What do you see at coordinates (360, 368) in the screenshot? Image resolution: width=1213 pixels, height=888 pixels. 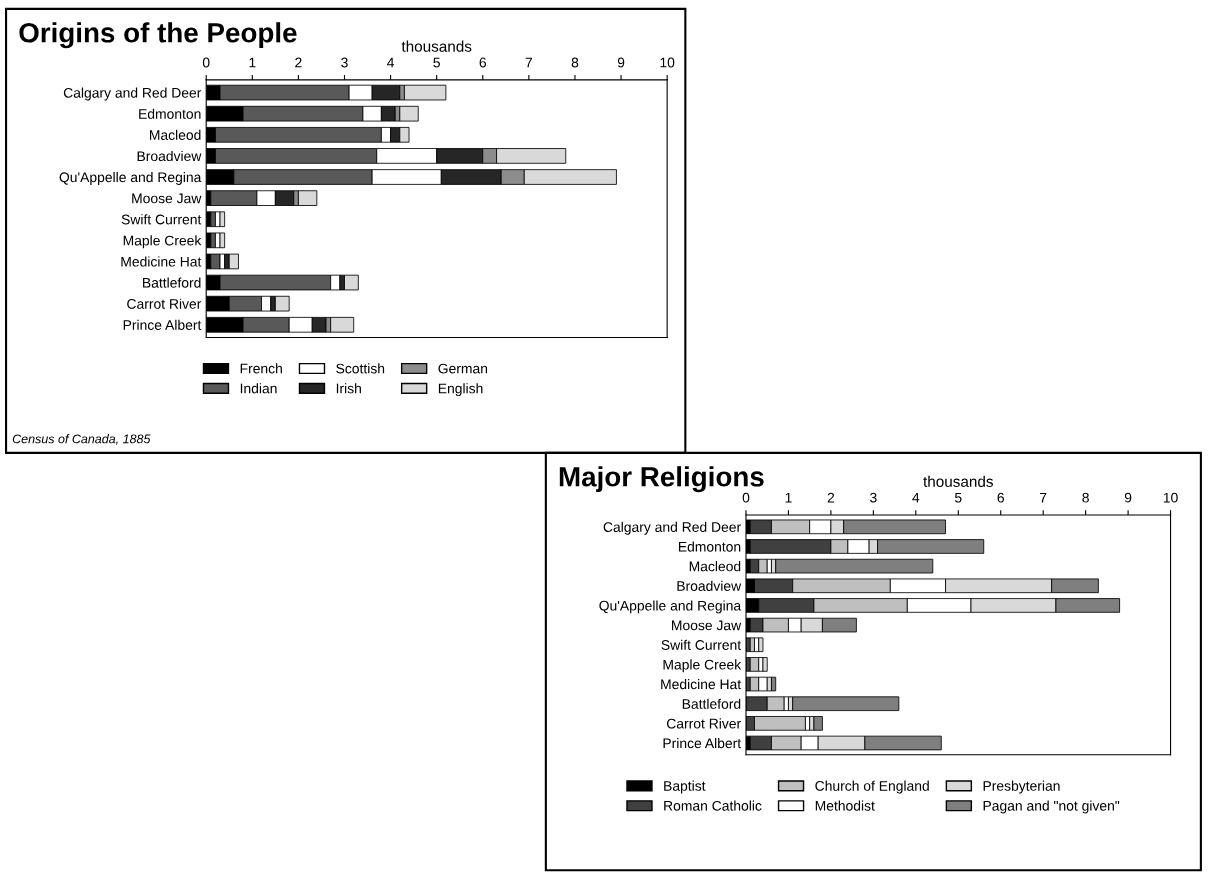 I see `legend-label: Scottish` at bounding box center [360, 368].